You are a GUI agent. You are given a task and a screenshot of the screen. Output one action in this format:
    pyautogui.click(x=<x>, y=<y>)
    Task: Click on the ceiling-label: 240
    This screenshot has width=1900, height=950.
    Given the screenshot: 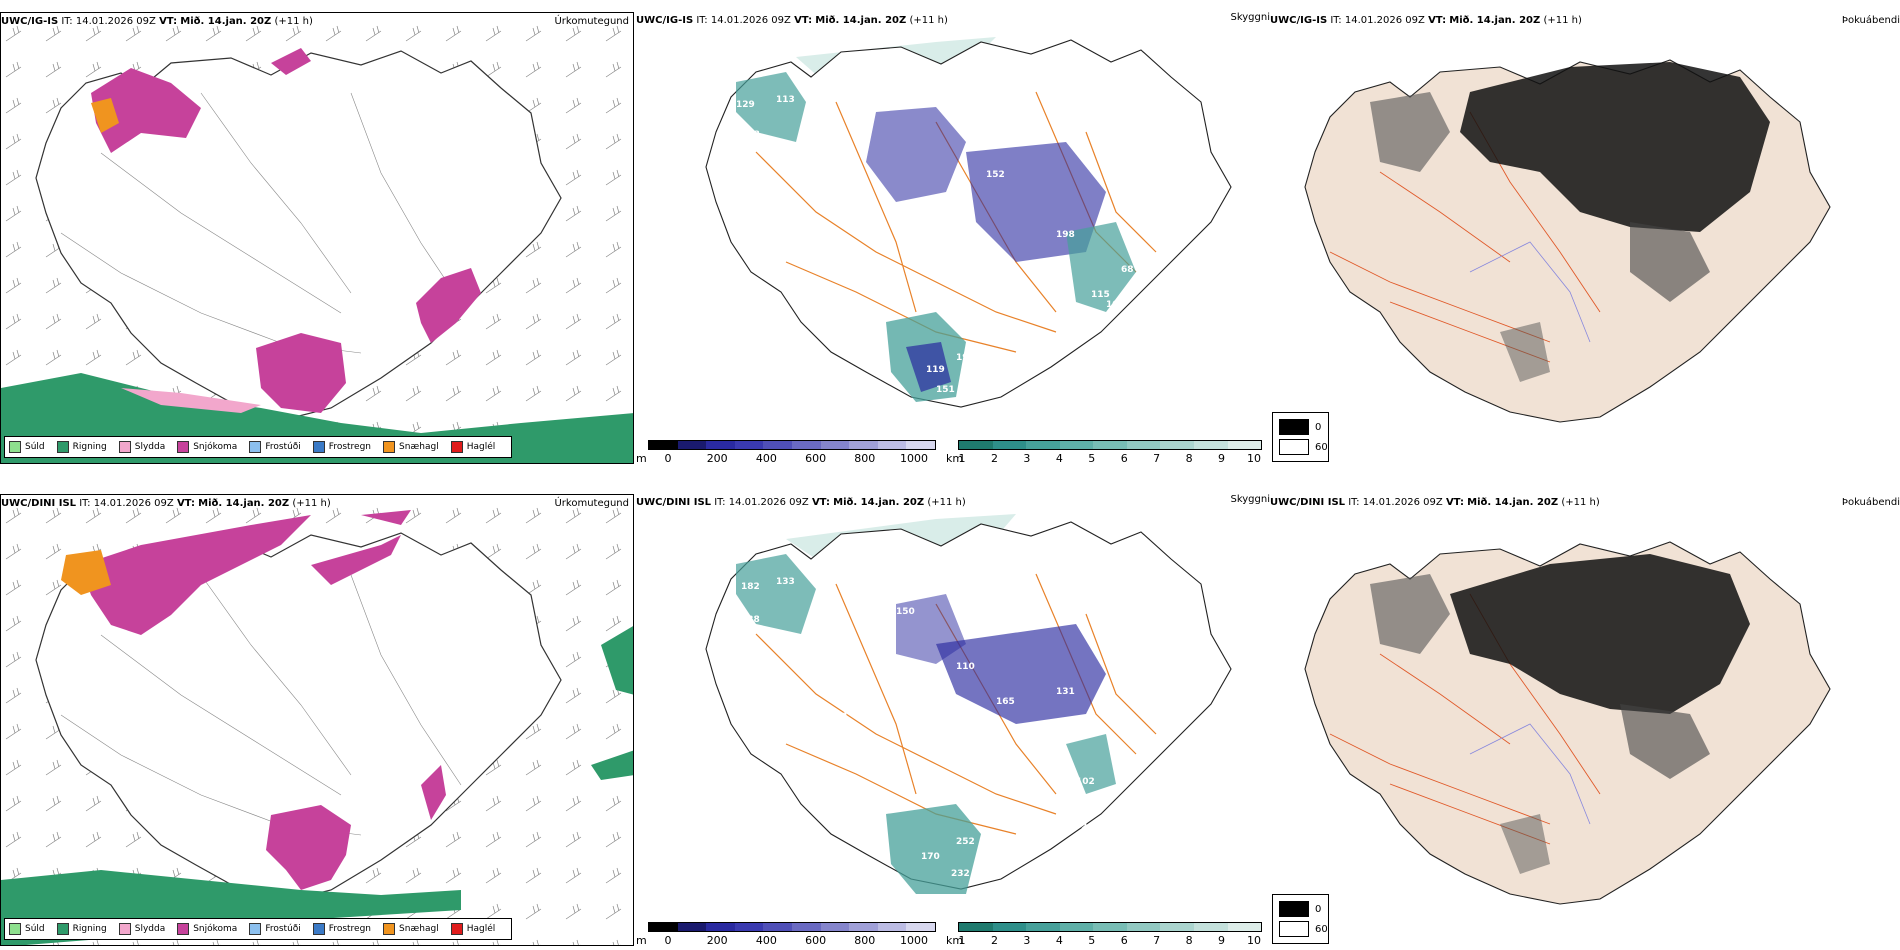 What is the action you would take?
    pyautogui.click(x=1090, y=827)
    